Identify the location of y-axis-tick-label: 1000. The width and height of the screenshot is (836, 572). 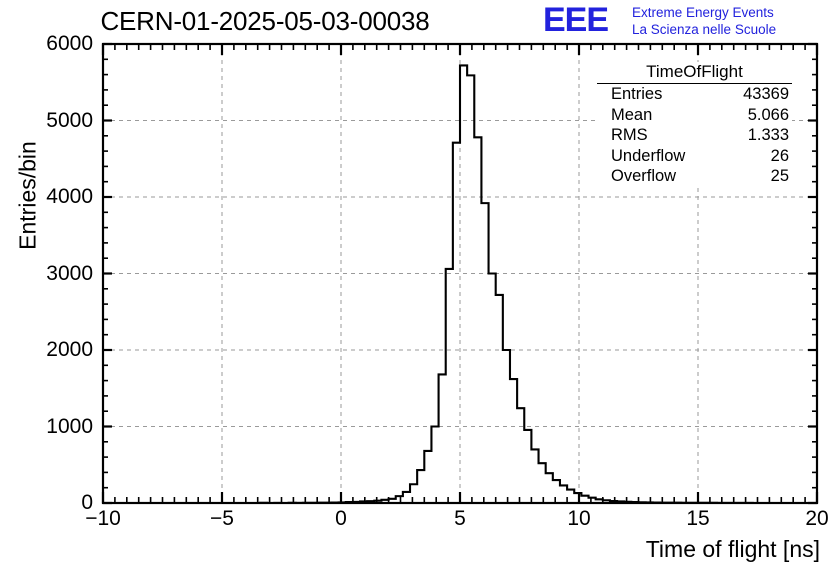
(69, 426).